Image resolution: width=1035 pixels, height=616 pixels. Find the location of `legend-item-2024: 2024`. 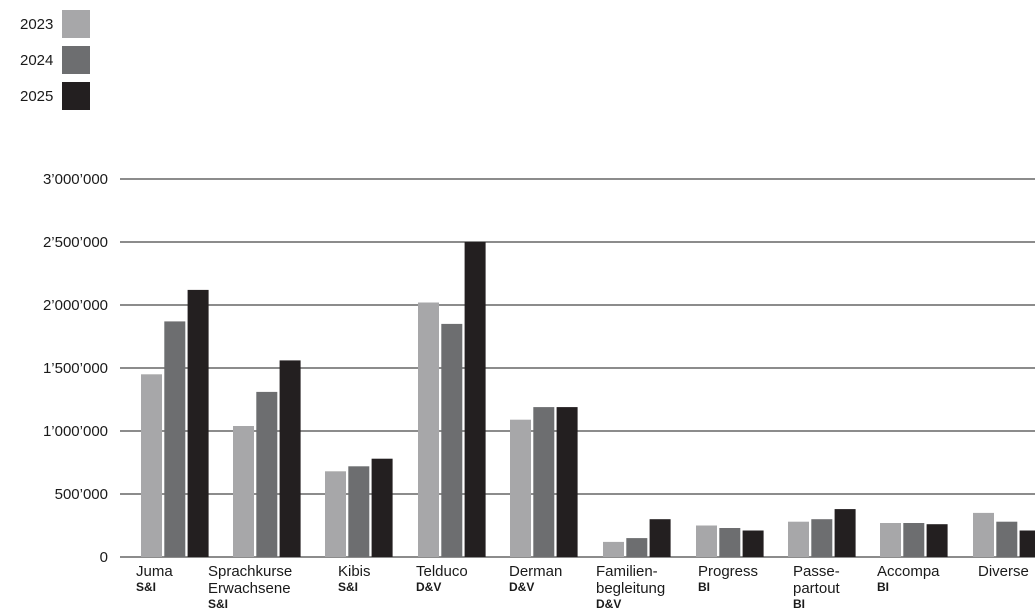

legend-item-2024: 2024 is located at coordinates (55, 60).